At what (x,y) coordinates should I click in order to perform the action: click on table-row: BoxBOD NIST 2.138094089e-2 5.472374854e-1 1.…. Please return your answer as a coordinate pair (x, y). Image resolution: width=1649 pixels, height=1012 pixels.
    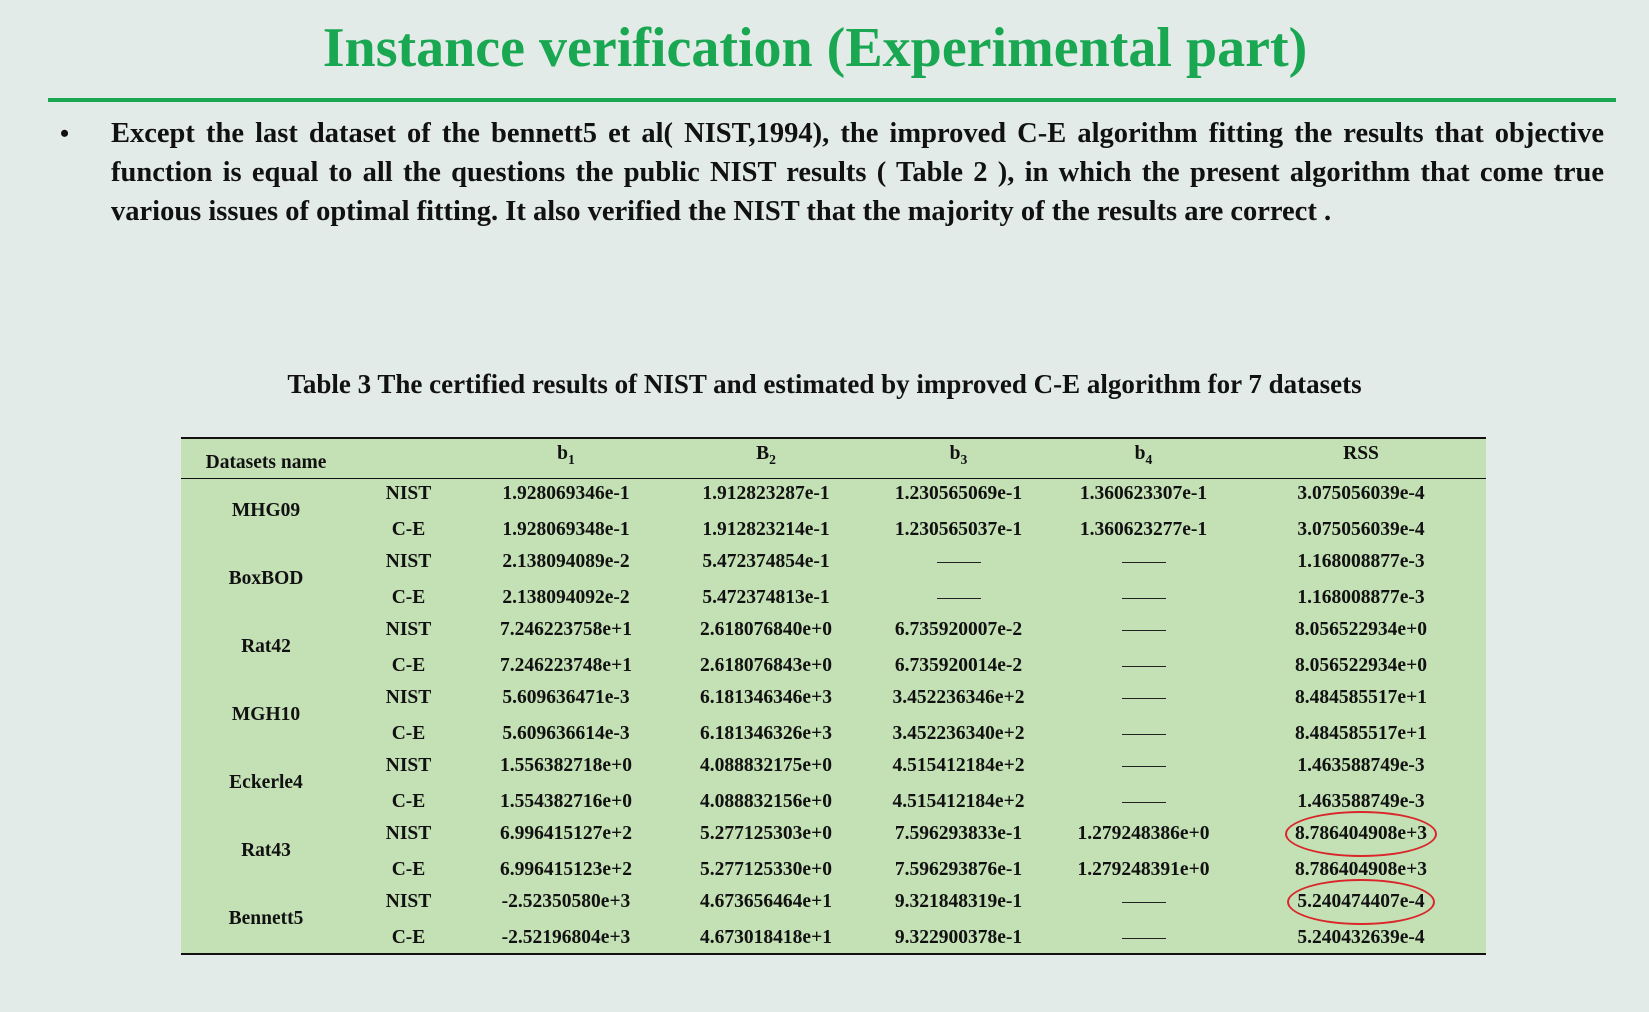
    Looking at the image, I should click on (833, 567).